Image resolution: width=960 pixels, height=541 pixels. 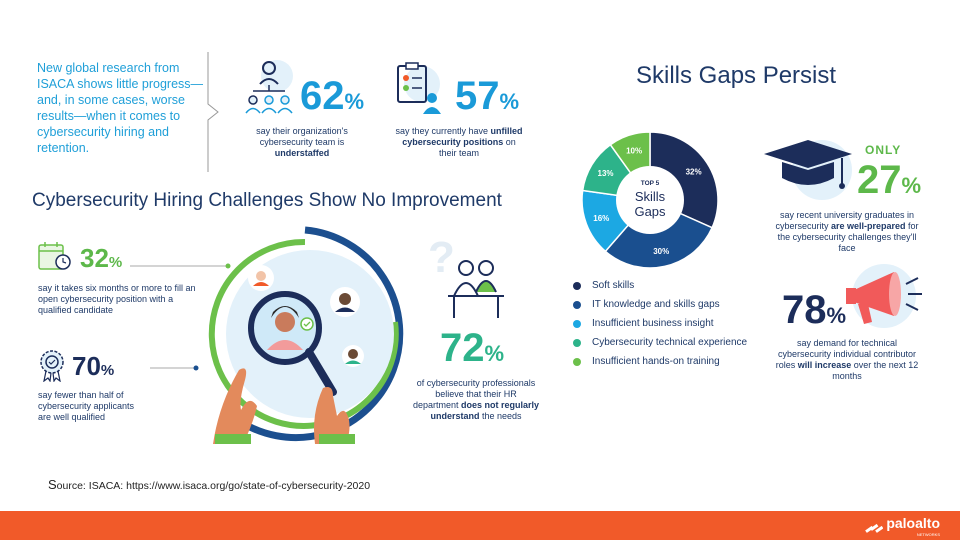 I want to click on logo-sub: NETWORKS, so click(x=928, y=534).